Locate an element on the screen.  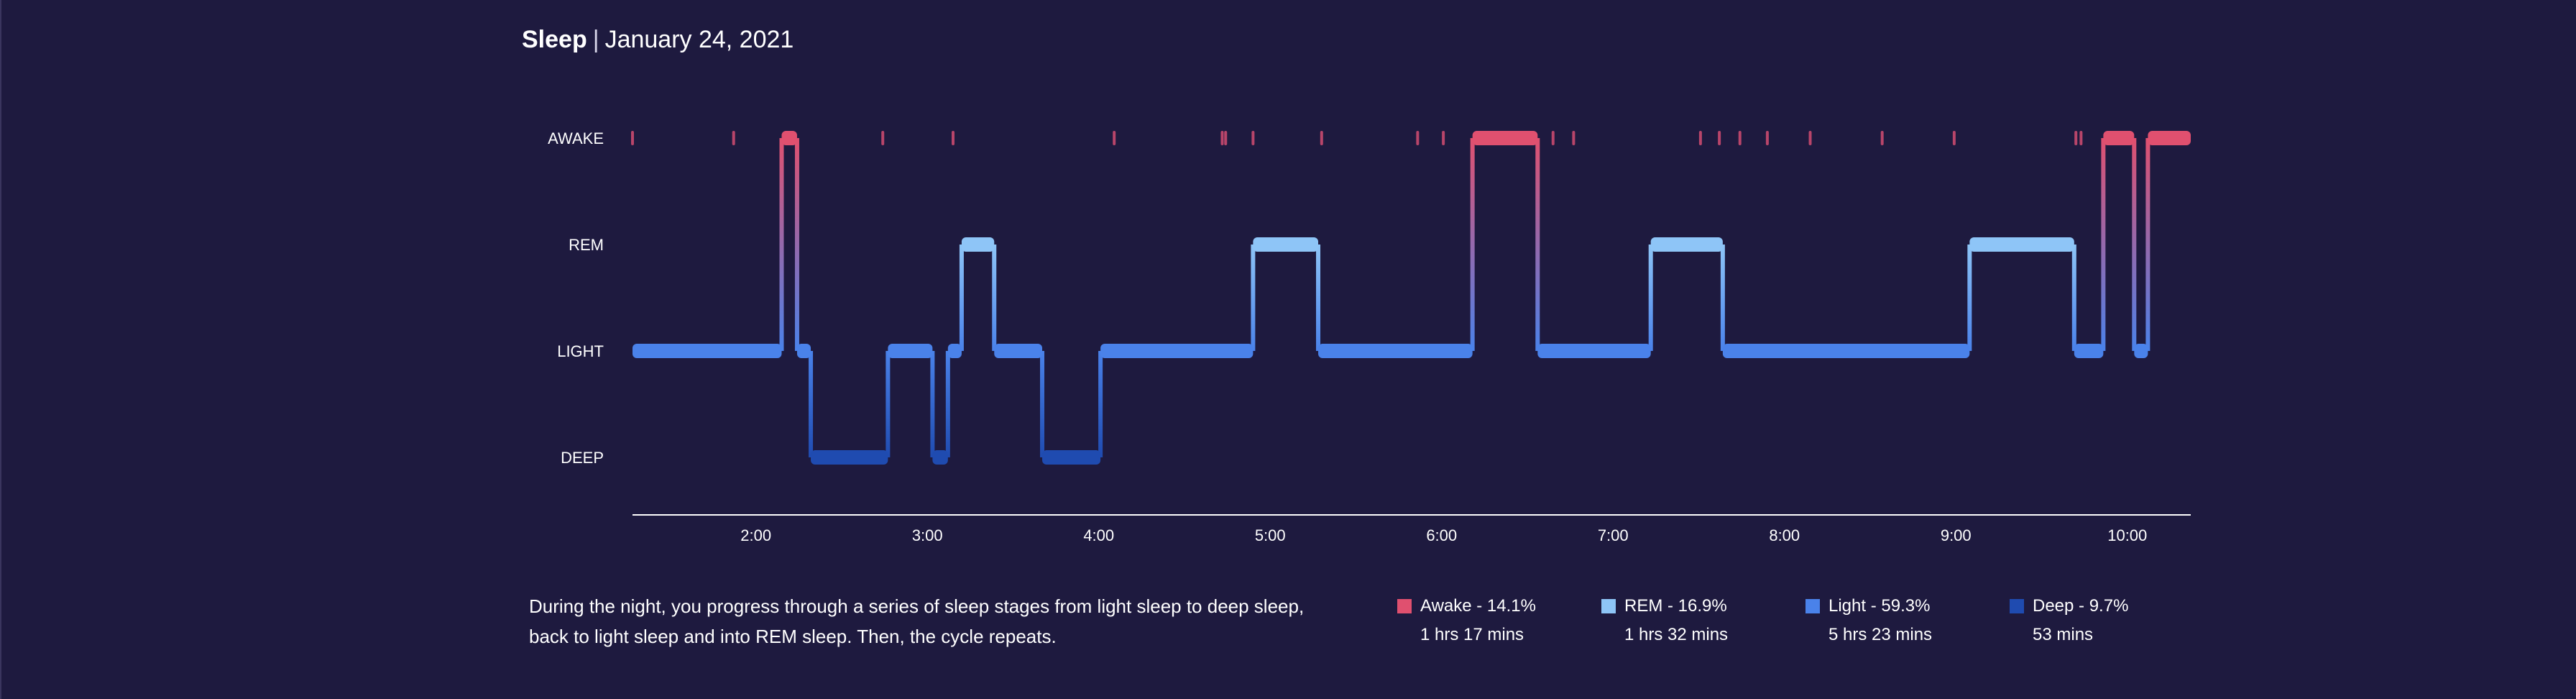
x-tick-label-8-00: 8:00 is located at coordinates (1784, 535).